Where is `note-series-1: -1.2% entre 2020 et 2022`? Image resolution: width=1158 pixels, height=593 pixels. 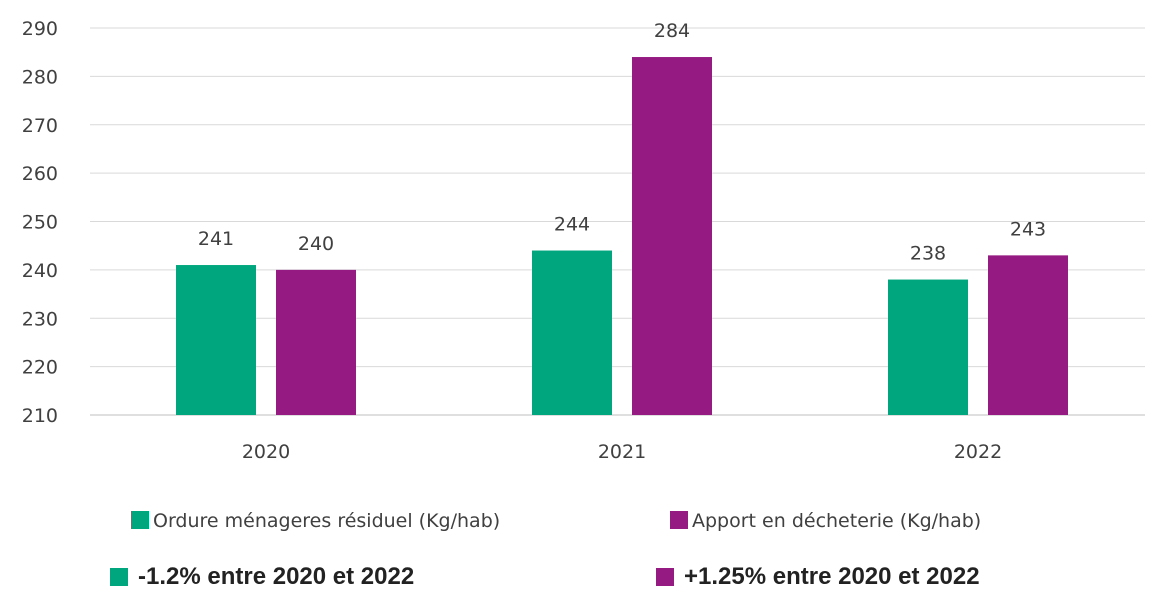 note-series-1: -1.2% entre 2020 et 2022 is located at coordinates (262, 577).